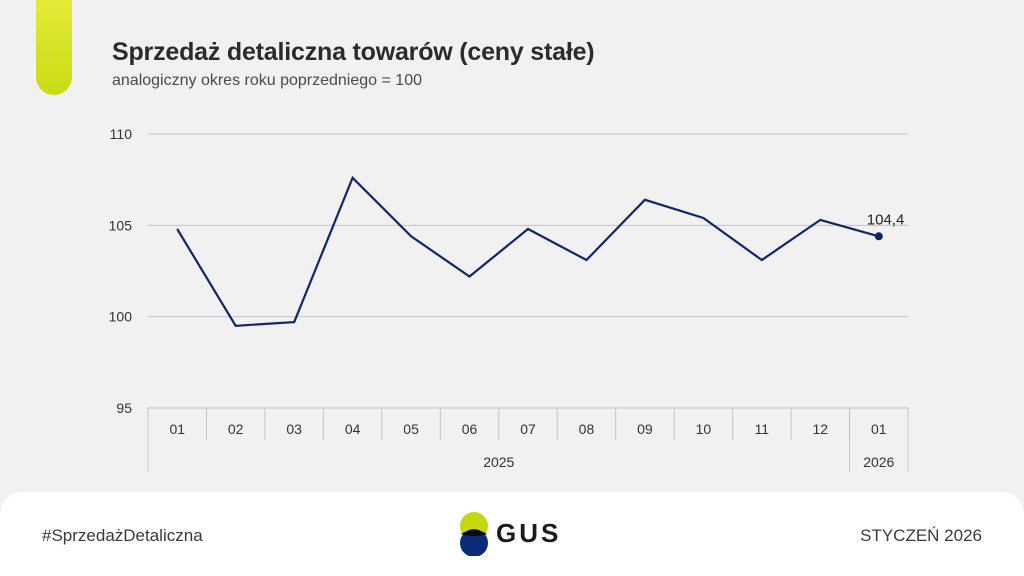  Describe the element at coordinates (121, 134) in the screenshot. I see `y-tick-label: 110` at that location.